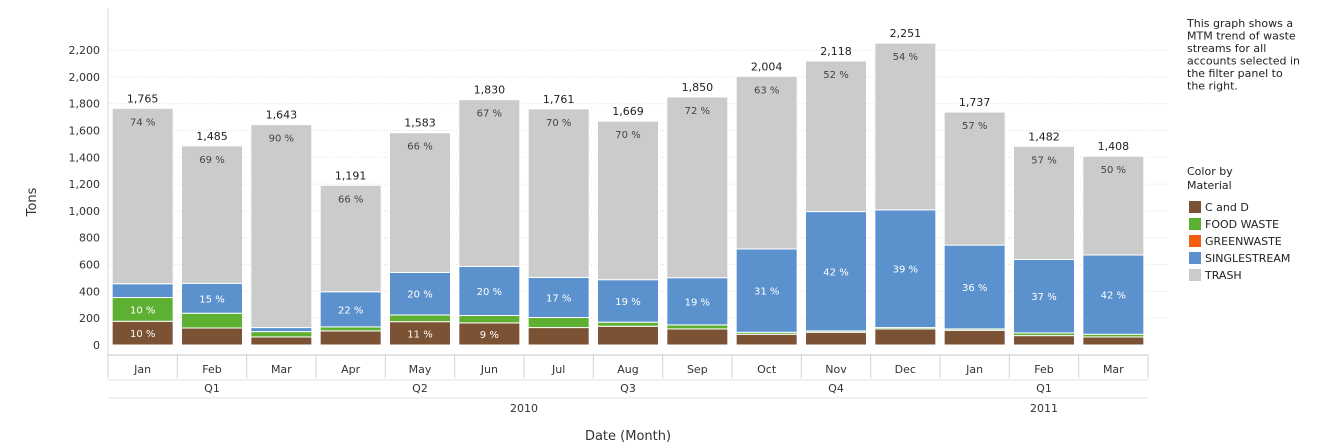  What do you see at coordinates (1243, 61) in the screenshot?
I see `note-line: accounts selected in` at bounding box center [1243, 61].